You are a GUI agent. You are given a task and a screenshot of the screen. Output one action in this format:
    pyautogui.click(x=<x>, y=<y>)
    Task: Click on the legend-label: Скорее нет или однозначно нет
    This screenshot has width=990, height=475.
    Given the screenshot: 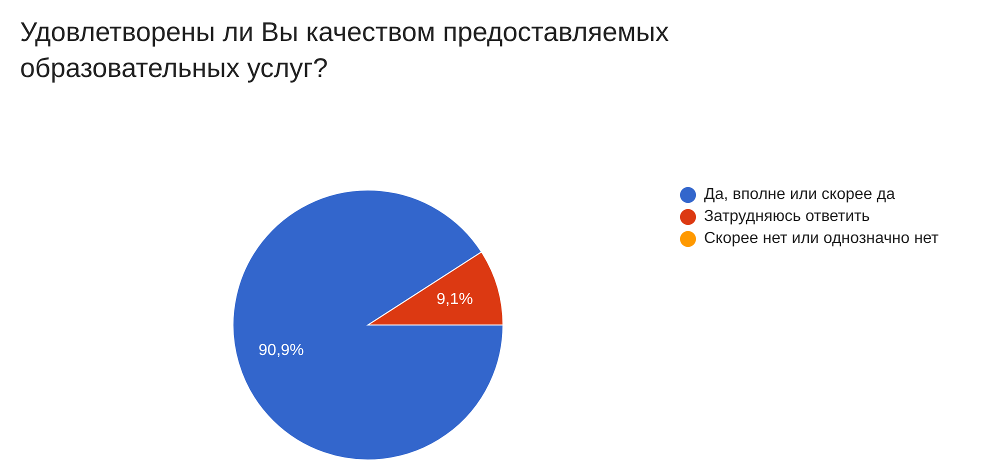 What is the action you would take?
    pyautogui.click(x=821, y=238)
    